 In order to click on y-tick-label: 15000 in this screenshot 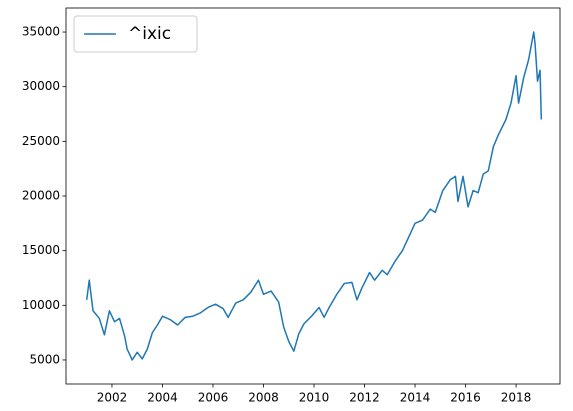, I will do `click(41, 250)`.